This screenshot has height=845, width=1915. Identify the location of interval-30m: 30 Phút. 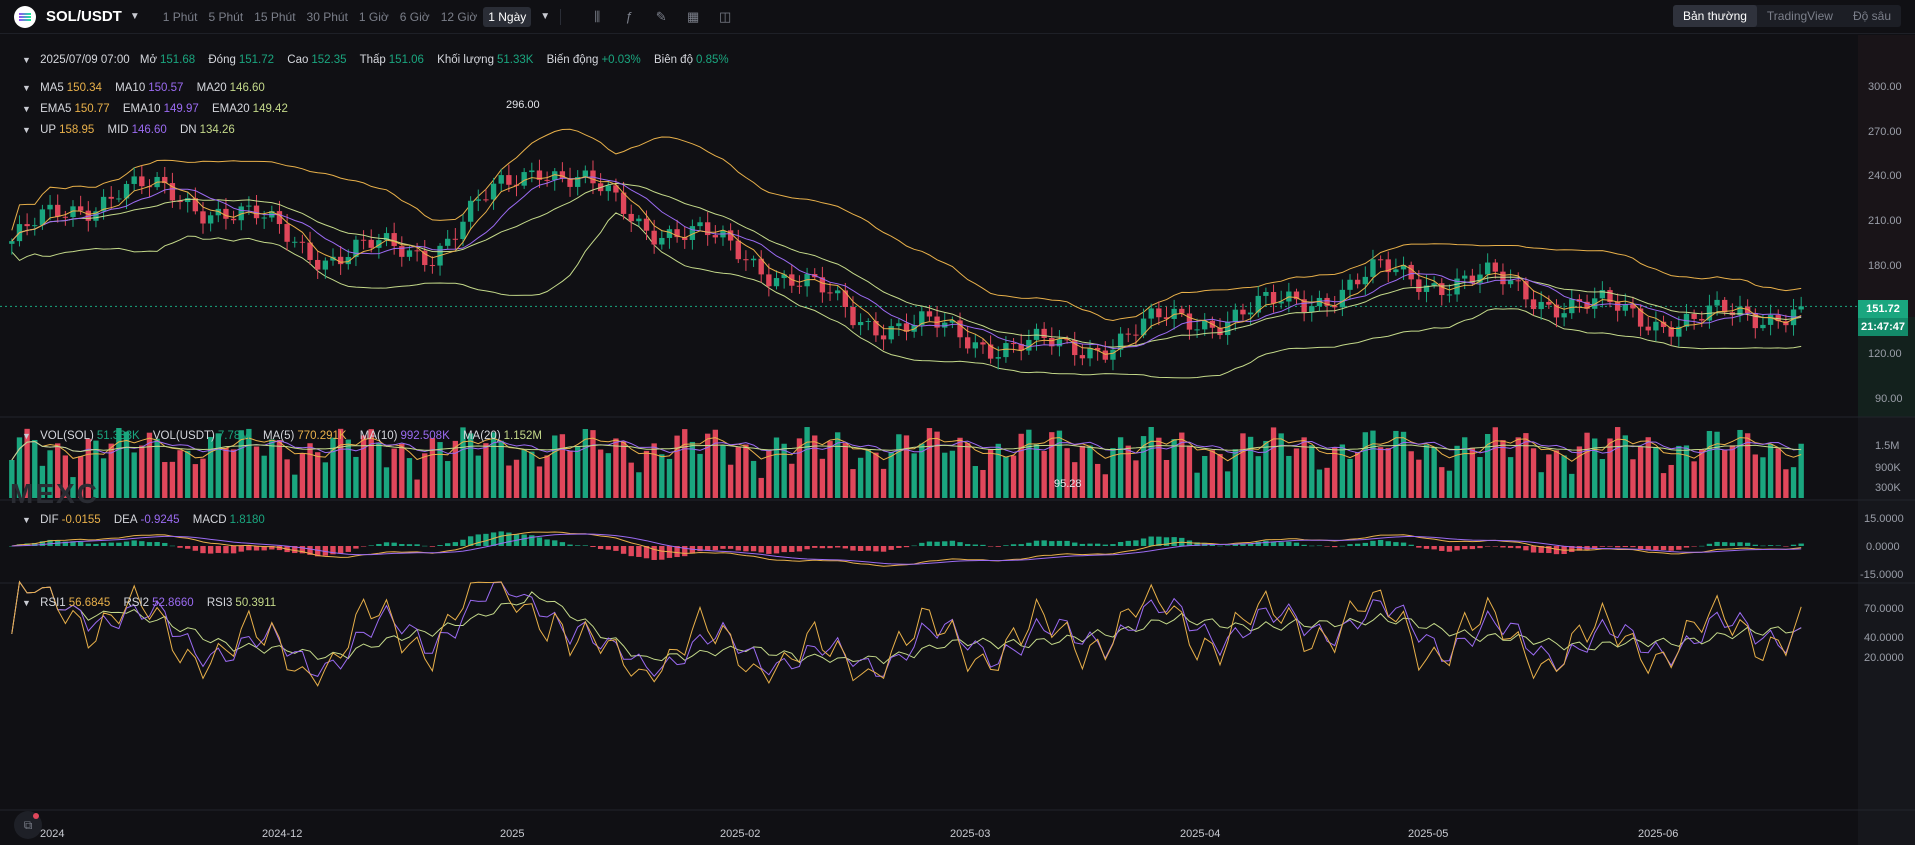
(327, 16).